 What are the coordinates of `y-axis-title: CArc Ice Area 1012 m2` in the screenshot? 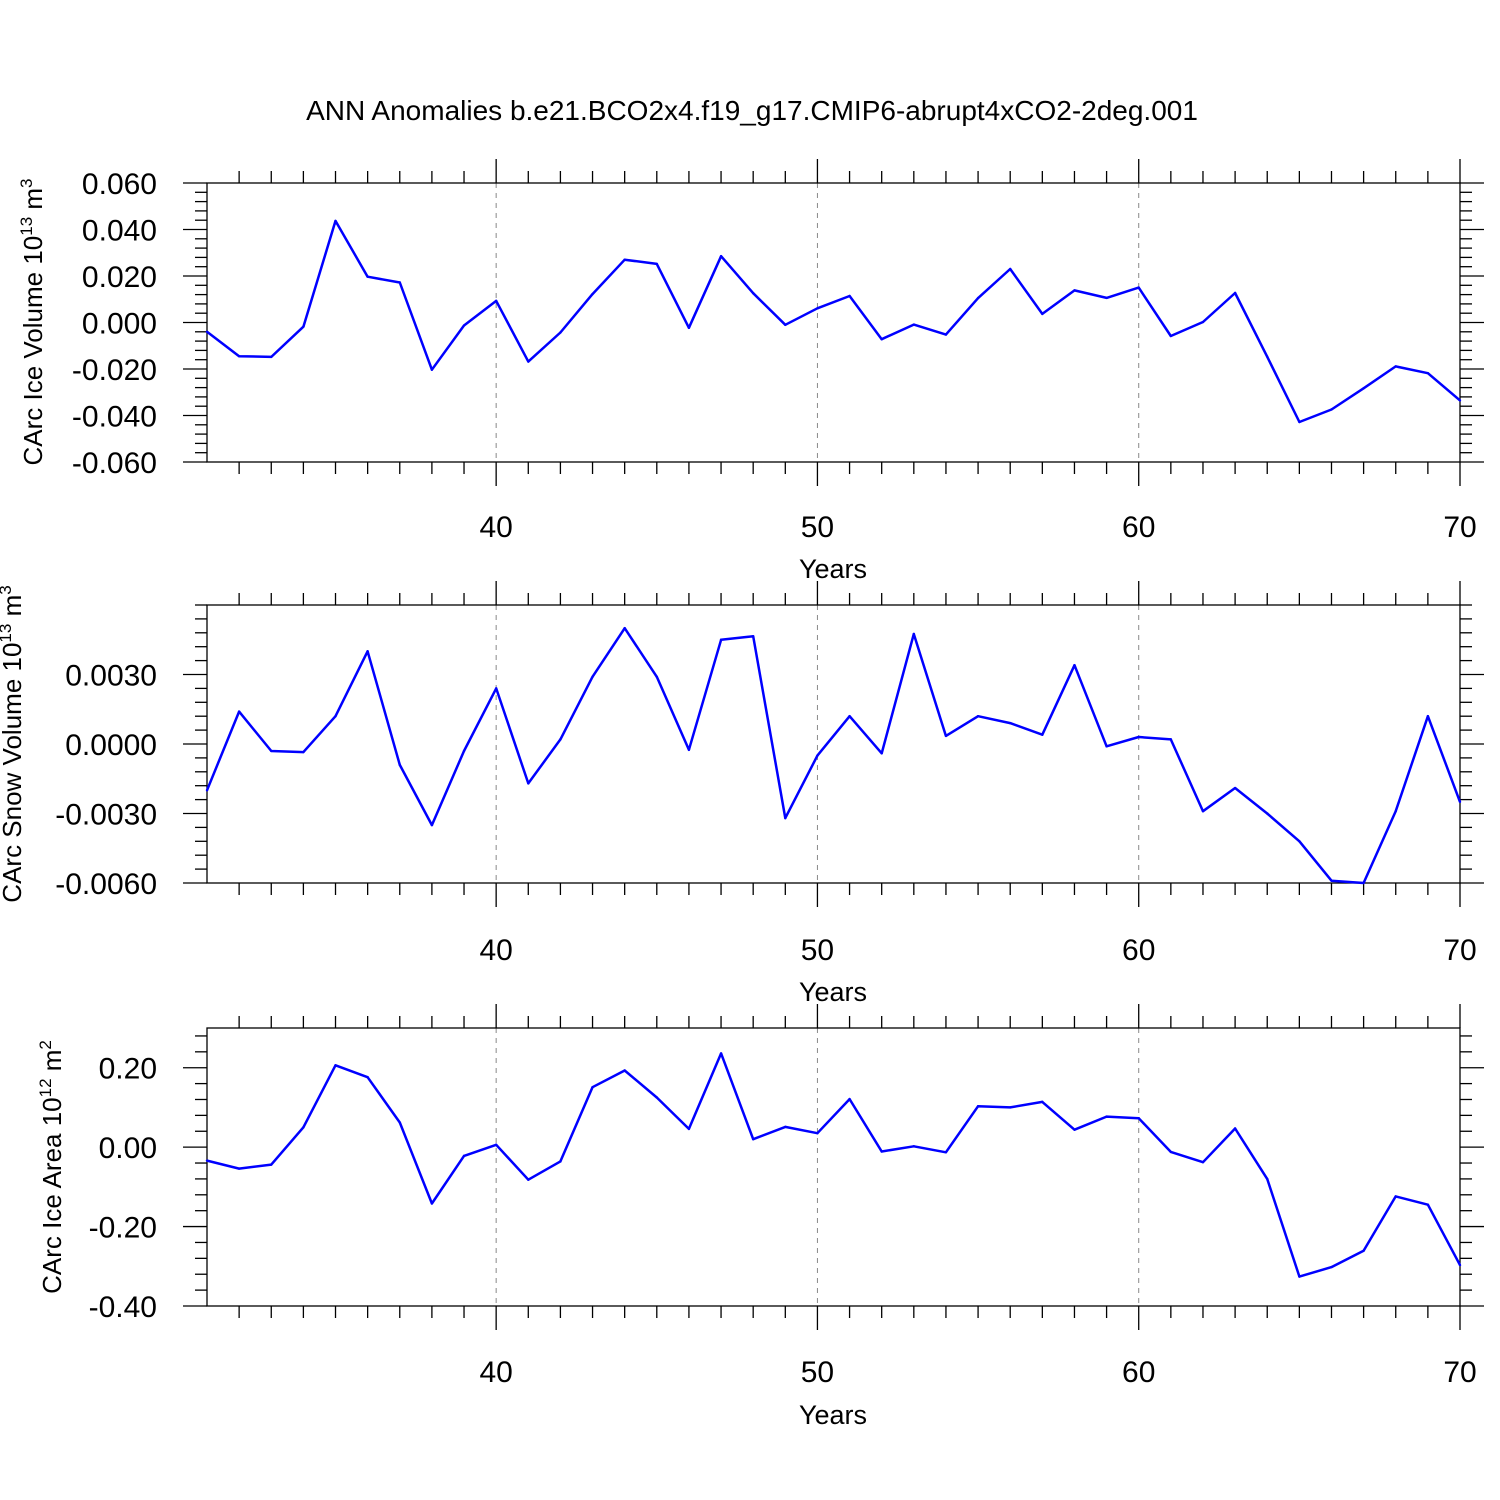 It's located at (51, 1167).